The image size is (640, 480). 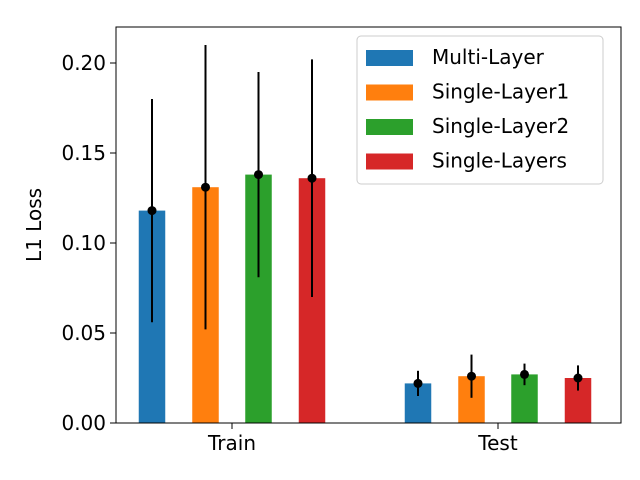 I want to click on x-tick-label: Test, so click(x=497, y=443).